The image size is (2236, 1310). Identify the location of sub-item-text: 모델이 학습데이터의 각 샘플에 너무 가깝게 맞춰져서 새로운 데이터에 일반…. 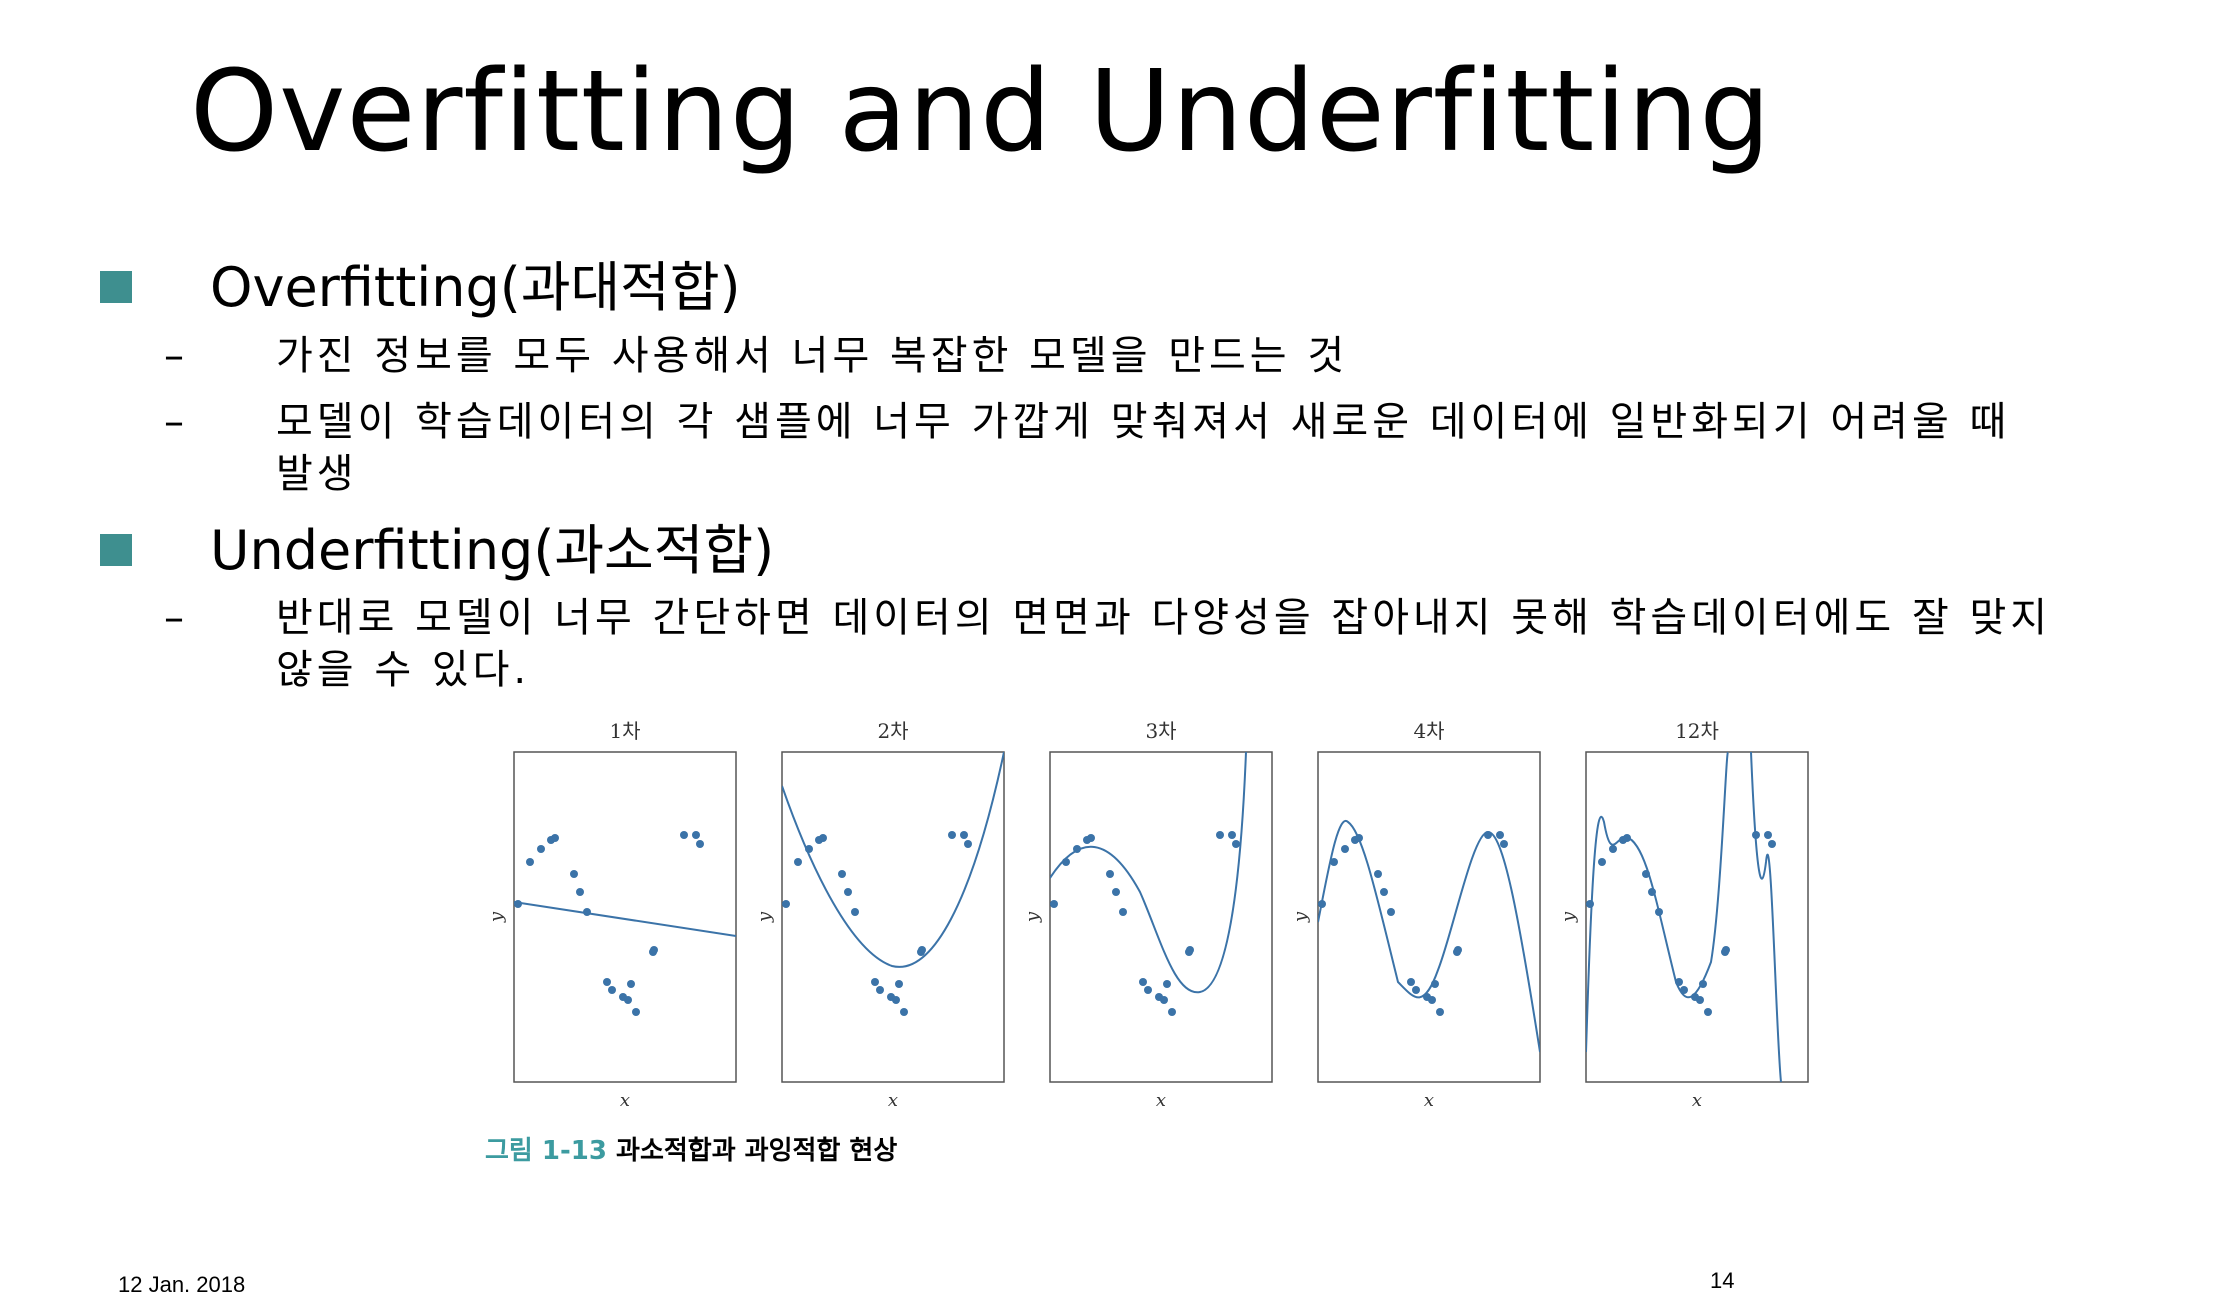
(1143, 422).